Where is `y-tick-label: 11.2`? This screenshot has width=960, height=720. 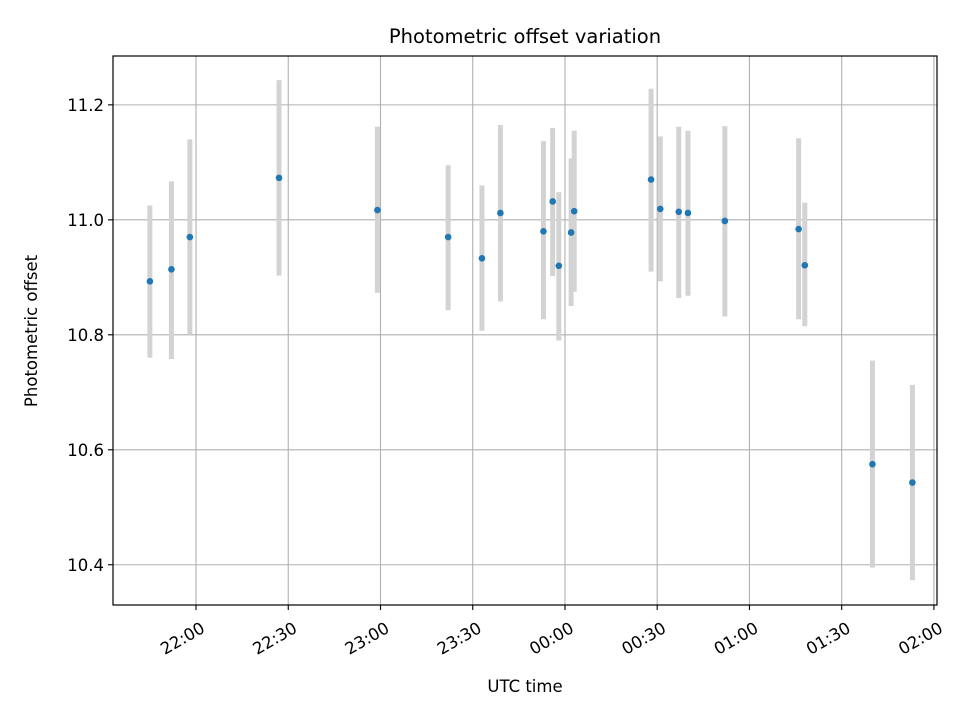
y-tick-label: 11.2 is located at coordinates (85, 105).